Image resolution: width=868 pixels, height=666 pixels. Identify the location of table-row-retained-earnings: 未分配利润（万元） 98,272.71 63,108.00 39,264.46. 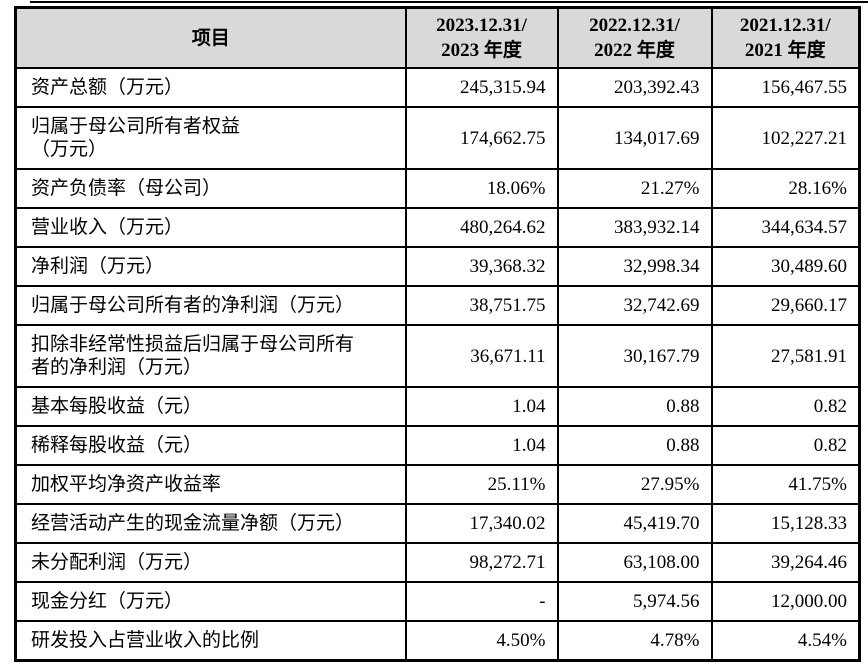
(437, 562).